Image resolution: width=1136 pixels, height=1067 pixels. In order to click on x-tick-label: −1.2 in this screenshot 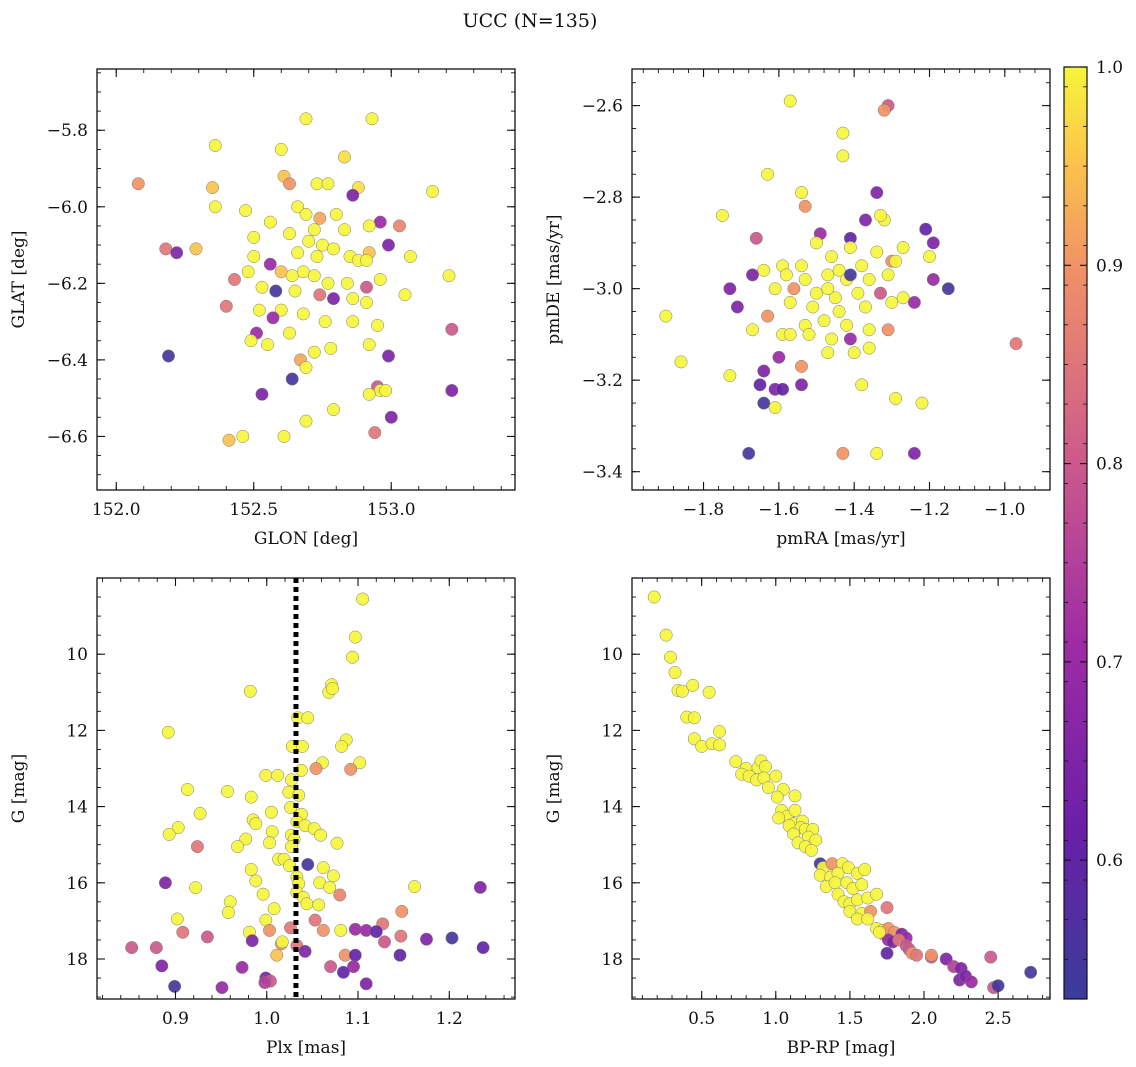, I will do `click(929, 510)`.